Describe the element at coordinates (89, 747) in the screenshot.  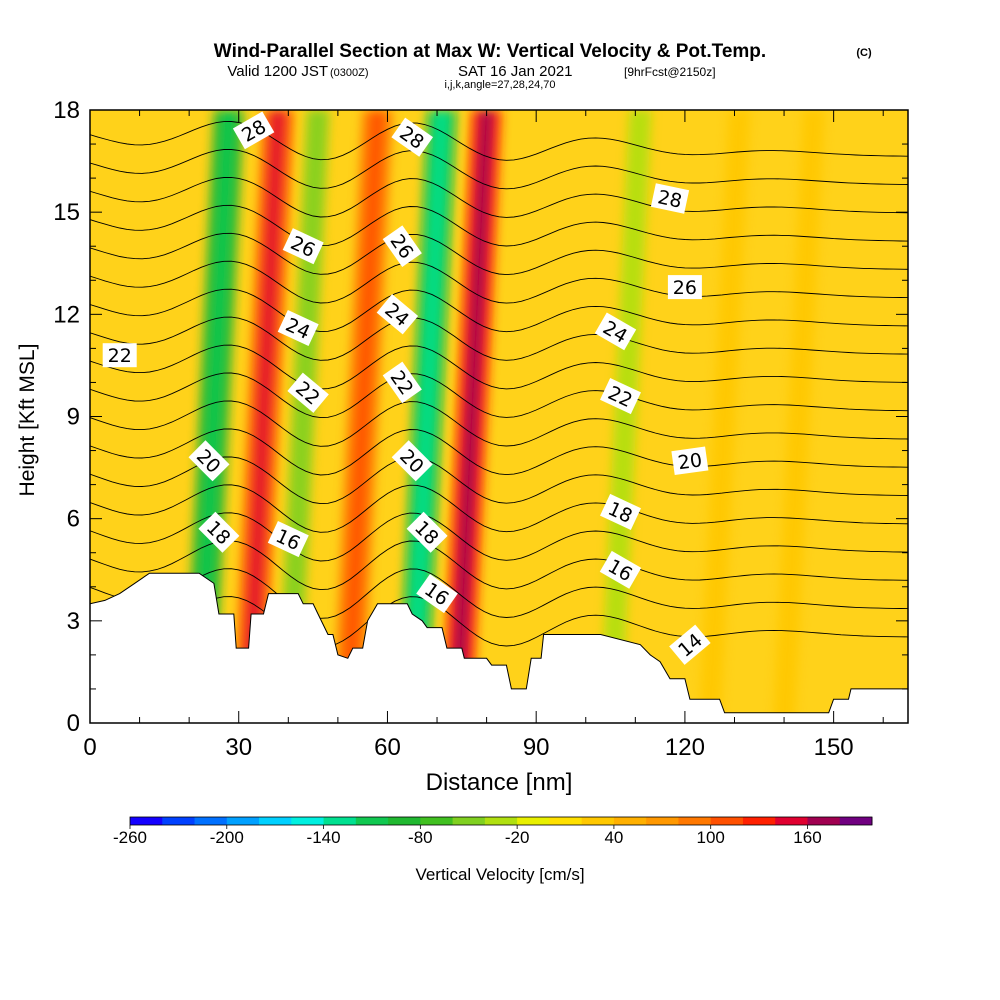
I see `x-tick-label: 0` at that location.